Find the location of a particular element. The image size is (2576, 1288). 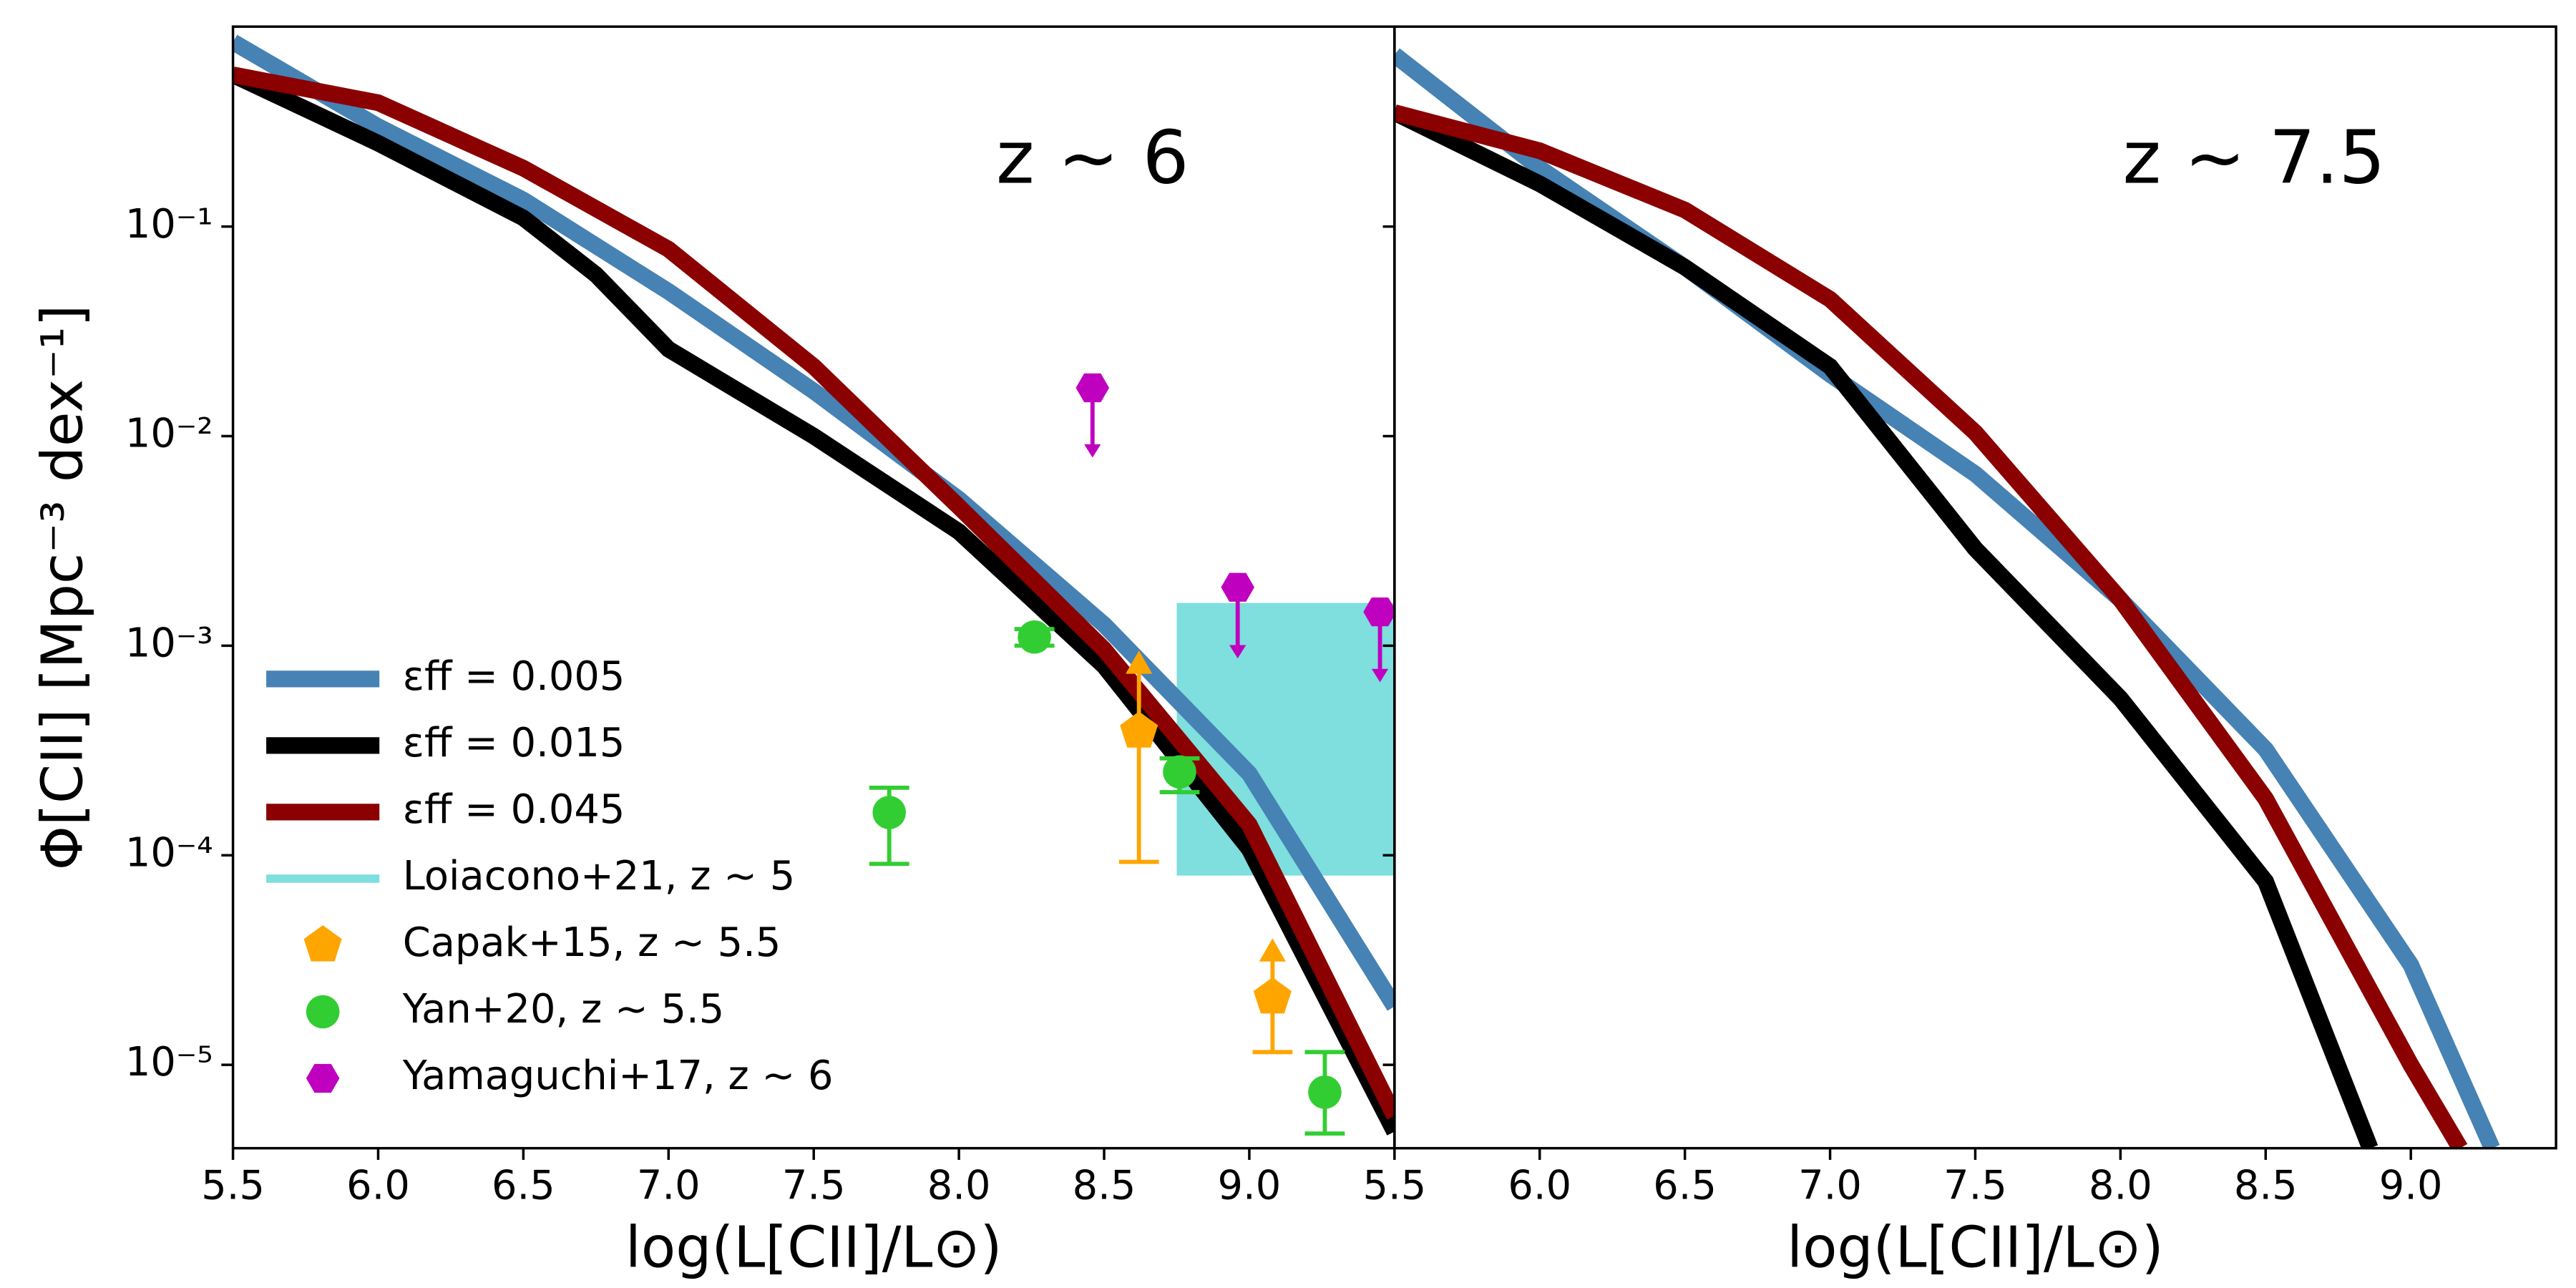

y-axis-label: Φ[CII] [Mpc⁻³ dex⁻¹] is located at coordinates (63, 588).